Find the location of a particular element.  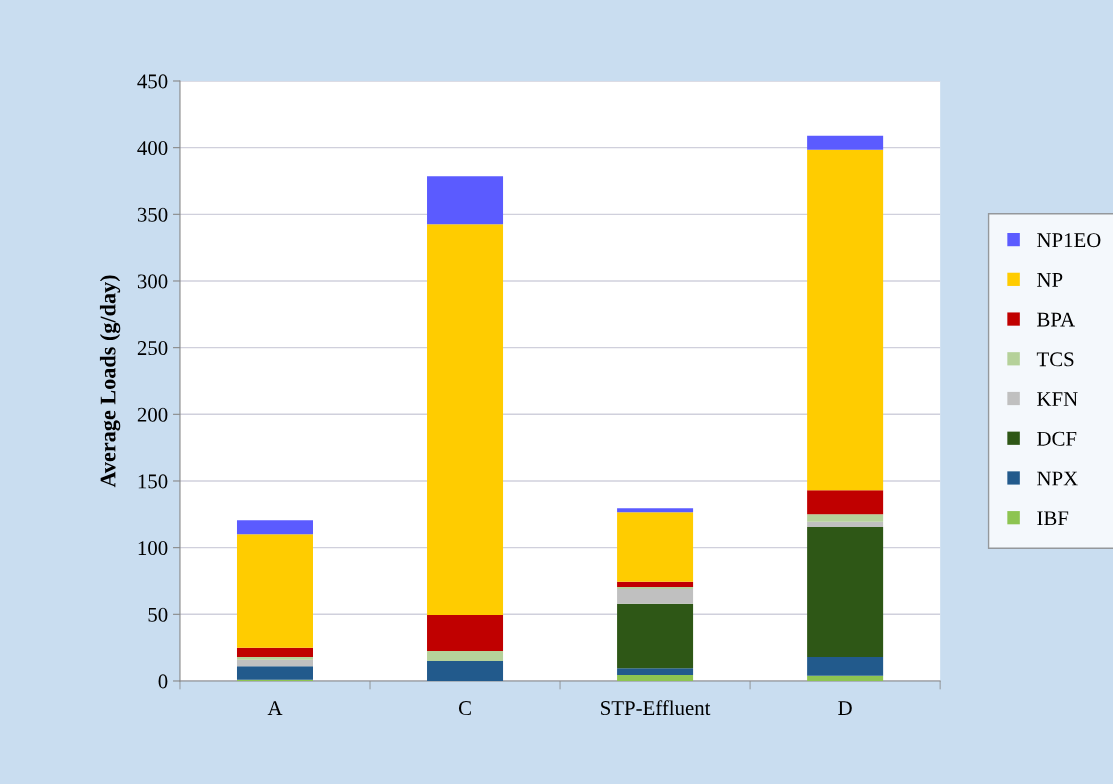

y-tick-label: 50 is located at coordinates (158, 614).